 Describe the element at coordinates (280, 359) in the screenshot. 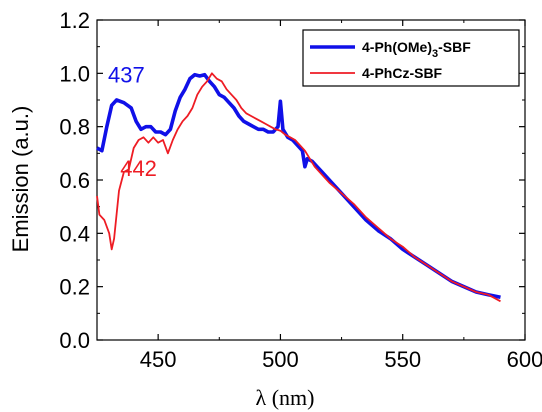

I see `x-tick-label: 500` at that location.